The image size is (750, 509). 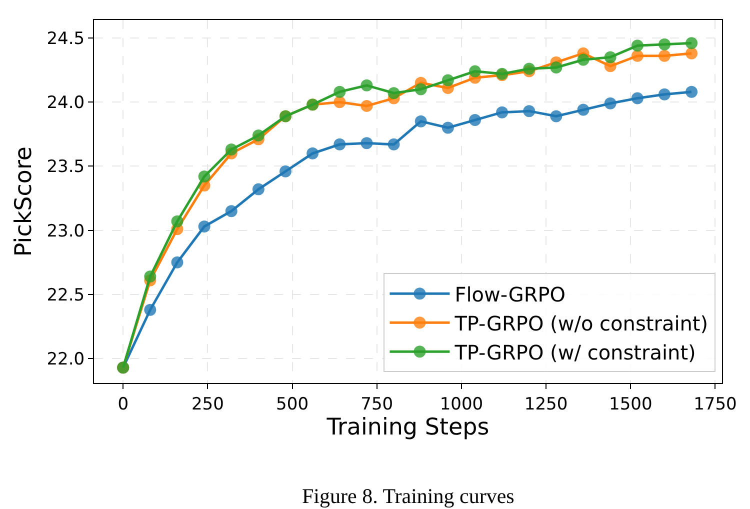 I want to click on x-tick-label: 500, so click(x=292, y=404).